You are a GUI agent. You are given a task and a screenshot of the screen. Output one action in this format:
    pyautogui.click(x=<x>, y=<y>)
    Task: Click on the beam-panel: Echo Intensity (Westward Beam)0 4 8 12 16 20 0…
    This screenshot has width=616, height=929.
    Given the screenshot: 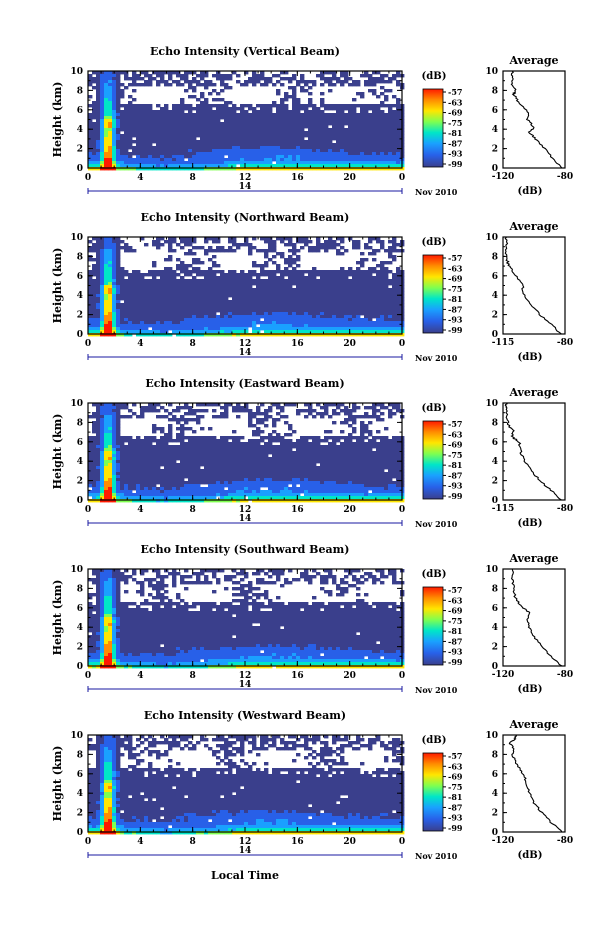 What is the action you would take?
    pyautogui.click(x=312, y=785)
    